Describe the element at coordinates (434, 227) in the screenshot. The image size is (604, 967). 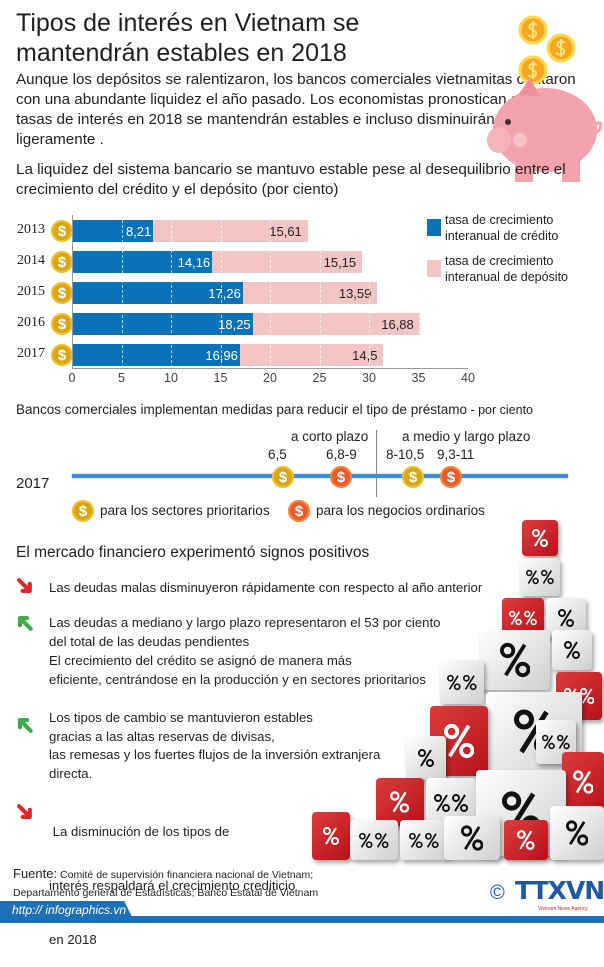
I see `legend-swatch-credit` at that location.